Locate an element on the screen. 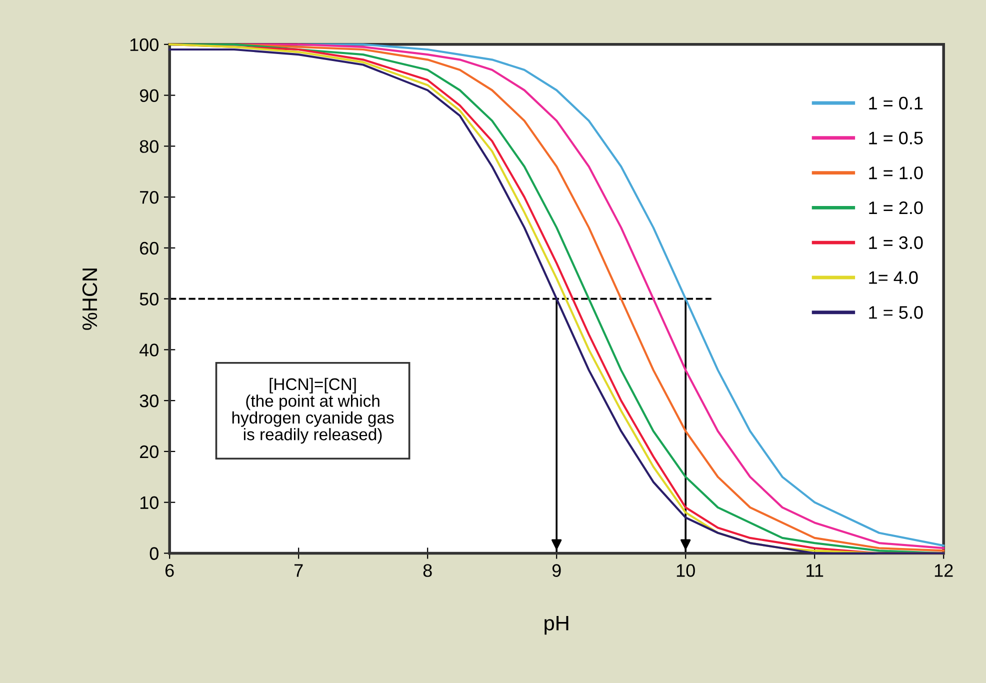  y-axis-title: %HCN is located at coordinates (90, 299).